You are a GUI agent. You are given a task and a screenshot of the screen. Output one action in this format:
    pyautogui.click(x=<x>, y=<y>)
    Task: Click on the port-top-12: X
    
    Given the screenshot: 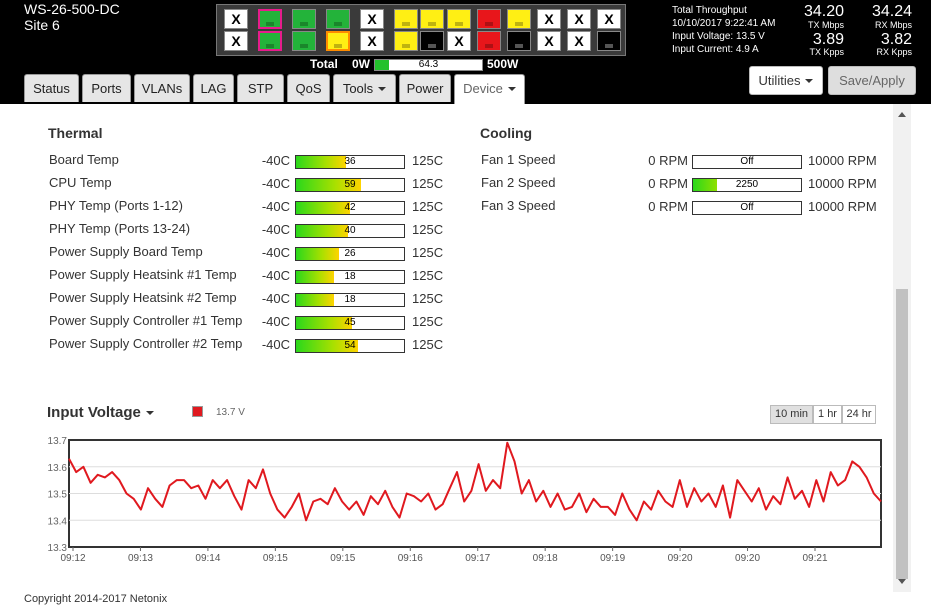 What is the action you would take?
    pyautogui.click(x=579, y=19)
    